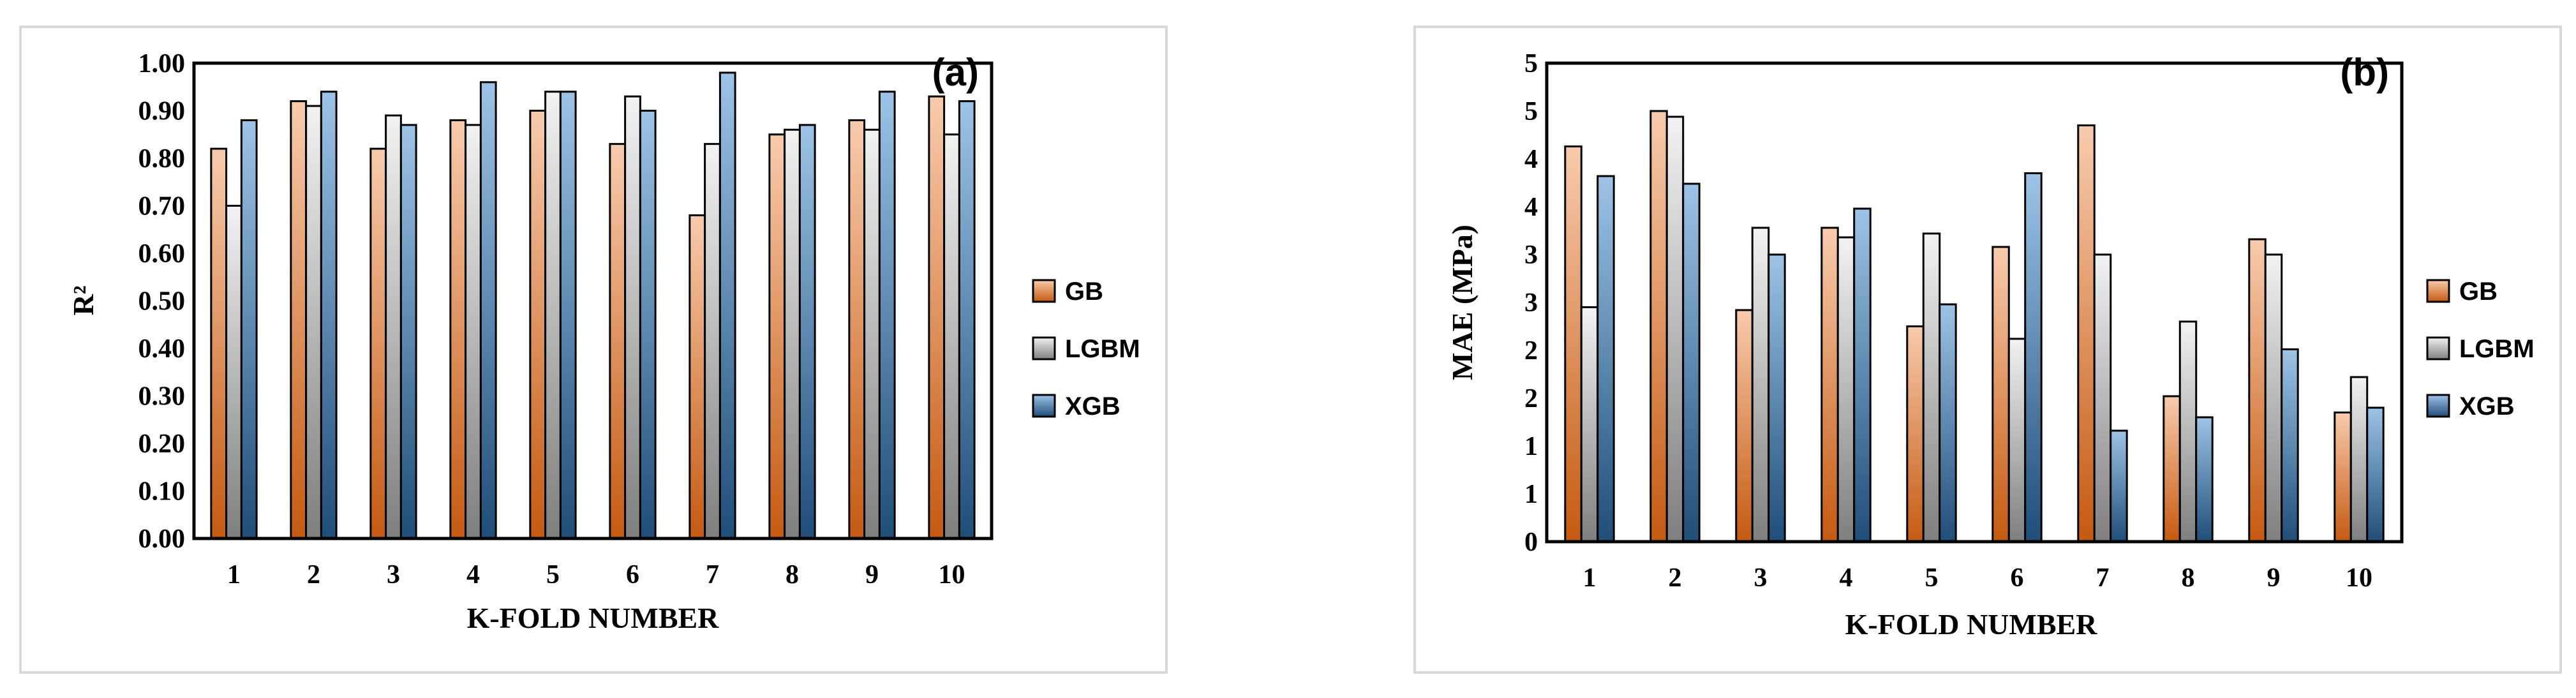 The width and height of the screenshot is (2576, 698). I want to click on y-tick-label: 0.10, so click(162, 492).